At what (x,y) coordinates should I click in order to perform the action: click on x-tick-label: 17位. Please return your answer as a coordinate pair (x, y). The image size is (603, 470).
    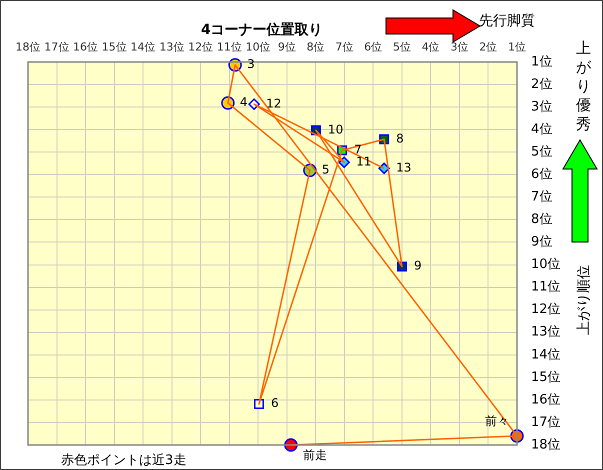
    Looking at the image, I should click on (57, 47).